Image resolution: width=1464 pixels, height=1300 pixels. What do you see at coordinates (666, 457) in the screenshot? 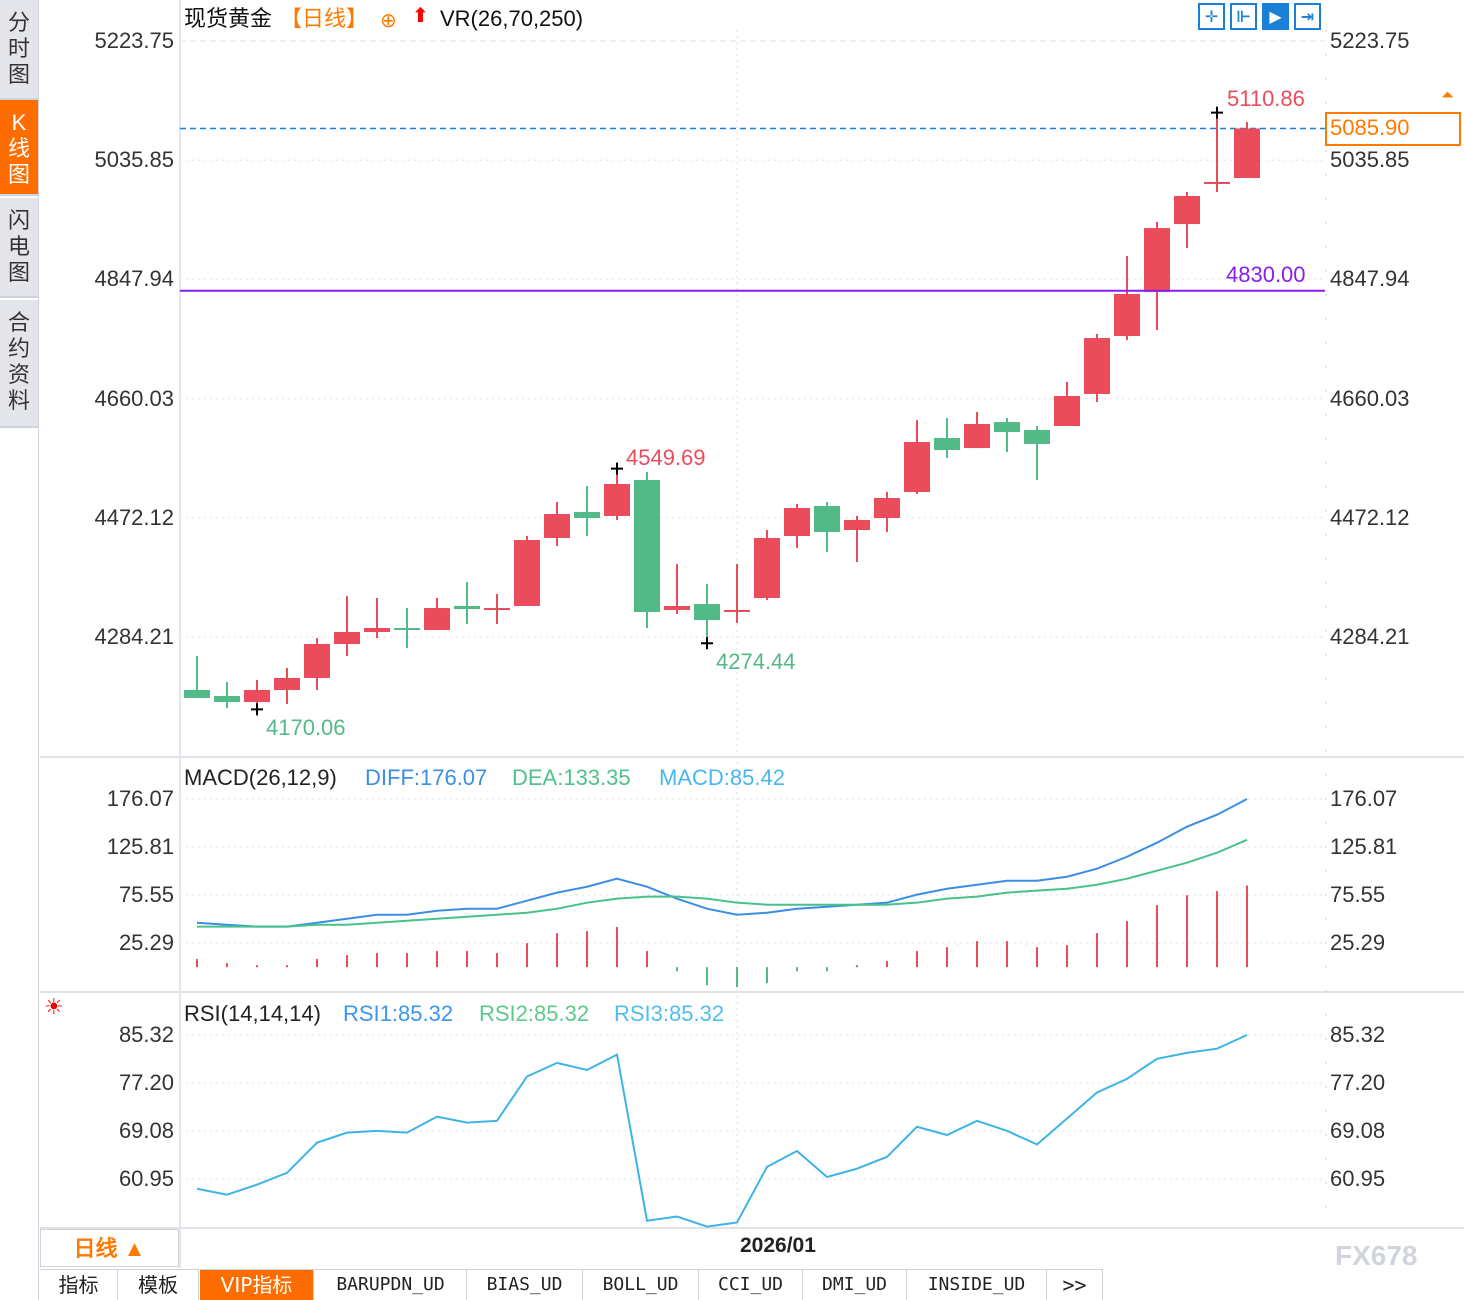
I see `local-high-annotation: 4549.69` at bounding box center [666, 457].